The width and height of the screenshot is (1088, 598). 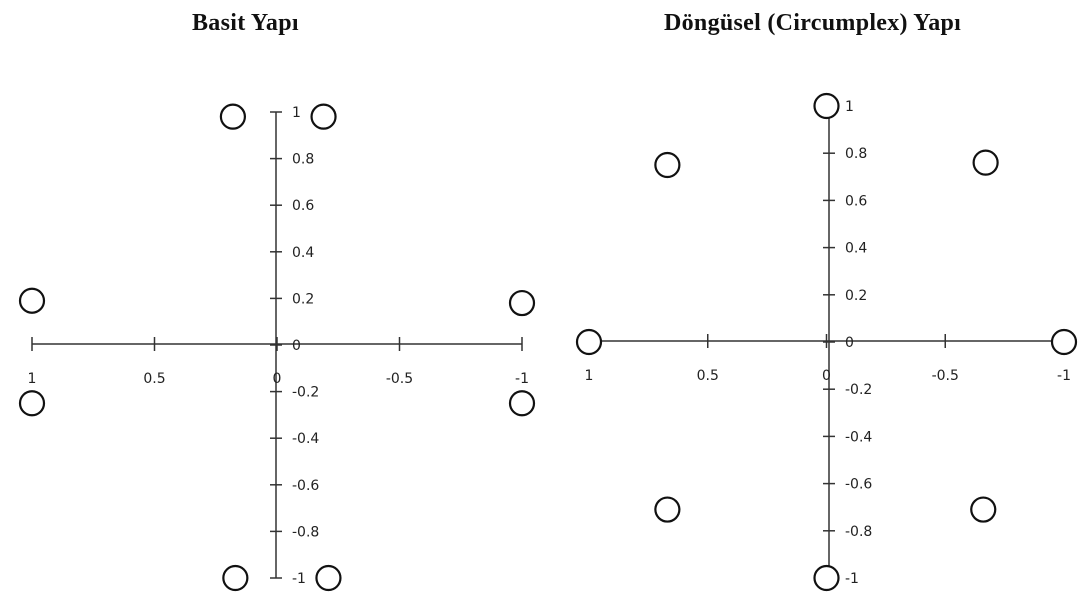 I want to click on chart-title-circumplex: Döngüsel (Circumplex) Yapı, so click(x=813, y=23).